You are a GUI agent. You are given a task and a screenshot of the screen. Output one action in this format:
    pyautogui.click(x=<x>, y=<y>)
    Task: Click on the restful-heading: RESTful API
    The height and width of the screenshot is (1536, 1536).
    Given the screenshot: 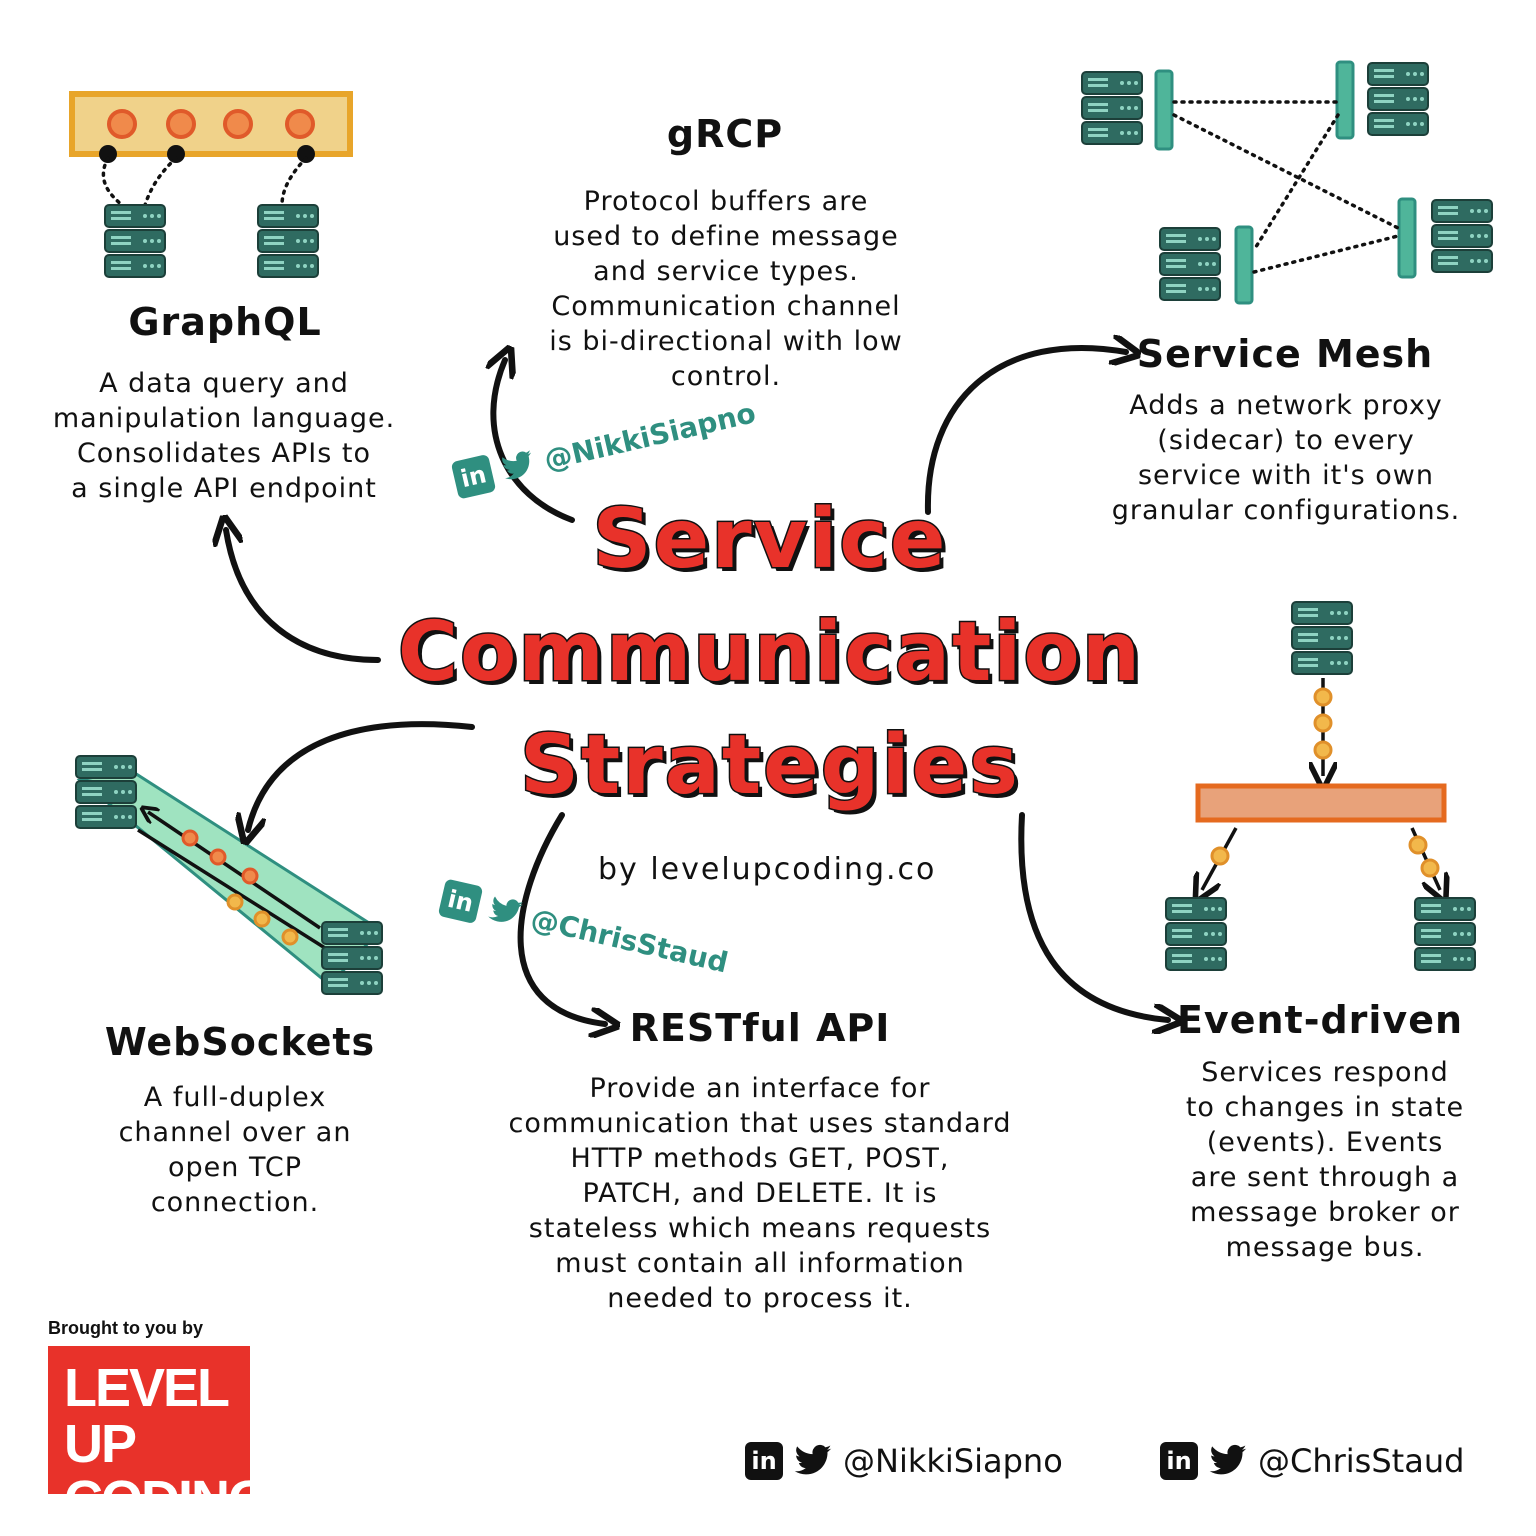 What is the action you would take?
    pyautogui.click(x=760, y=1028)
    